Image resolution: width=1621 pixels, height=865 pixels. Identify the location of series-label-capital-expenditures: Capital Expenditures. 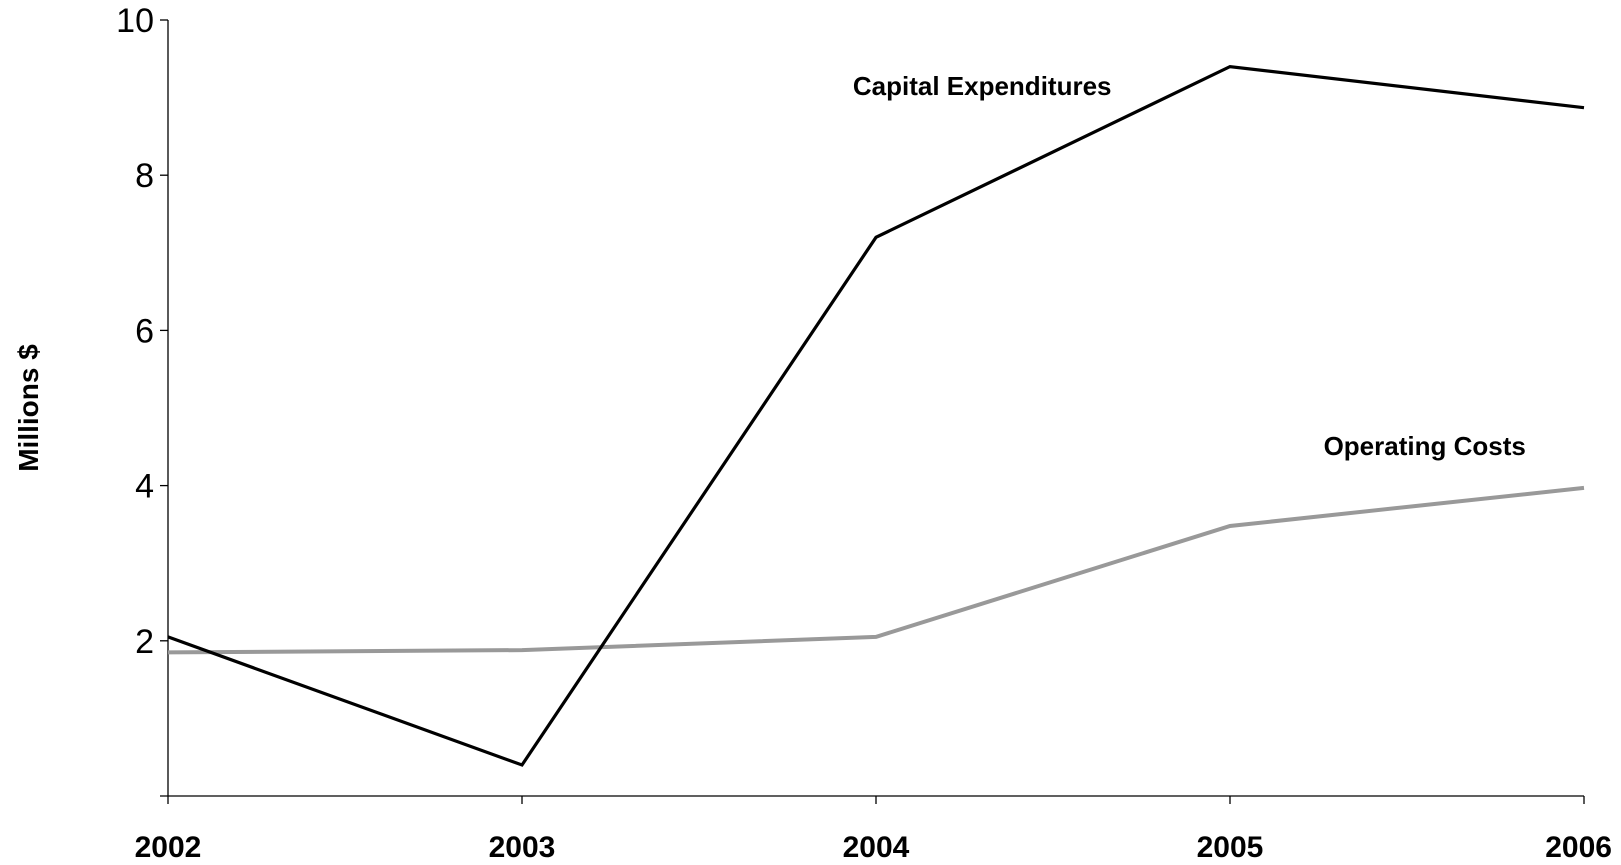
(982, 86).